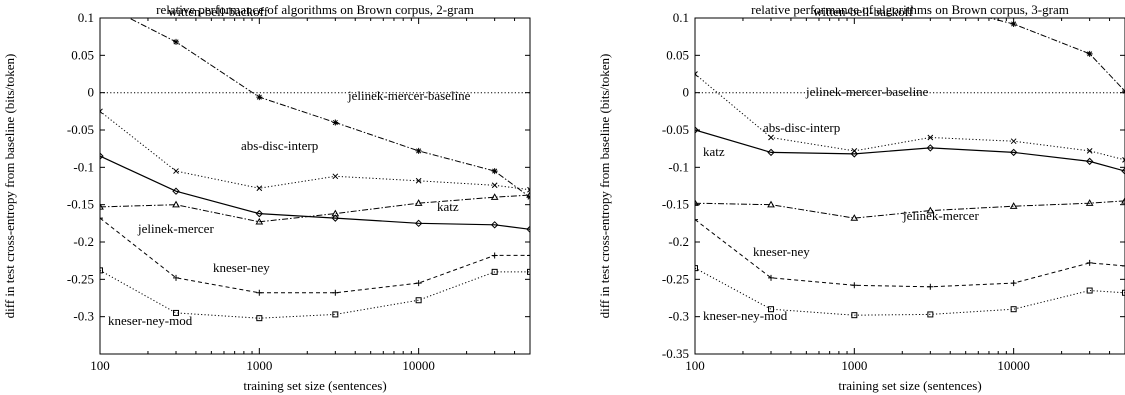 The height and width of the screenshot is (395, 1125). What do you see at coordinates (863, 11) in the screenshot?
I see `series-label-witten-bell-backoff: witten-bell-backoff` at bounding box center [863, 11].